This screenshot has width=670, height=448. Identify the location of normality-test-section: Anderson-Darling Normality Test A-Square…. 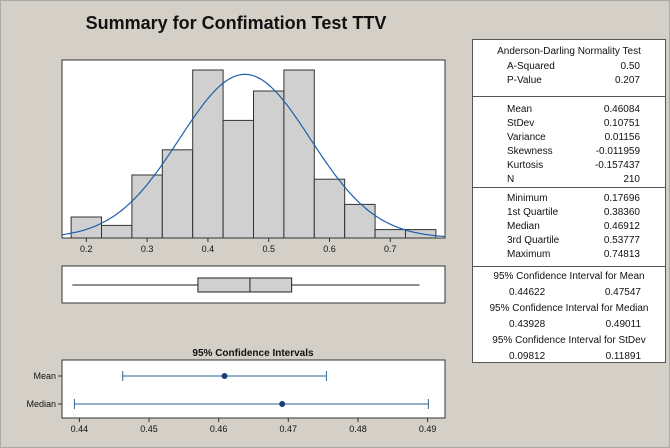
(569, 68).